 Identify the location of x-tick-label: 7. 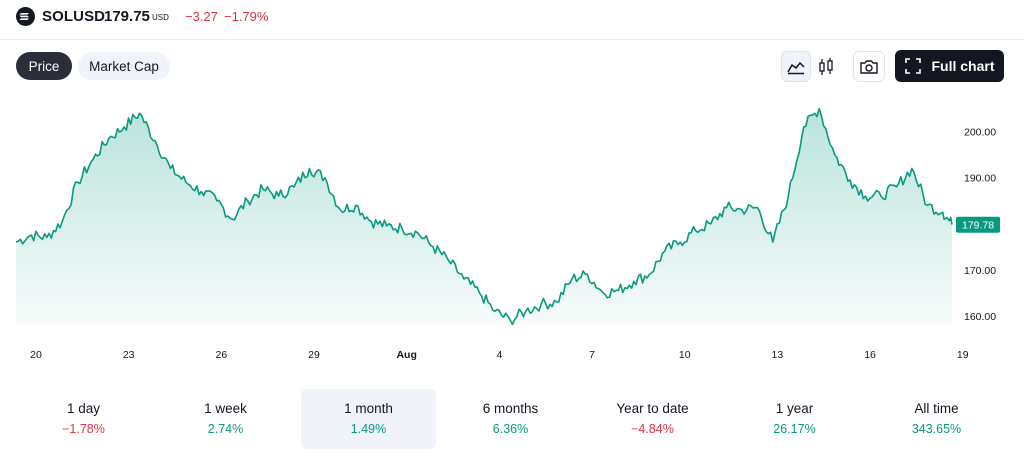
(592, 355).